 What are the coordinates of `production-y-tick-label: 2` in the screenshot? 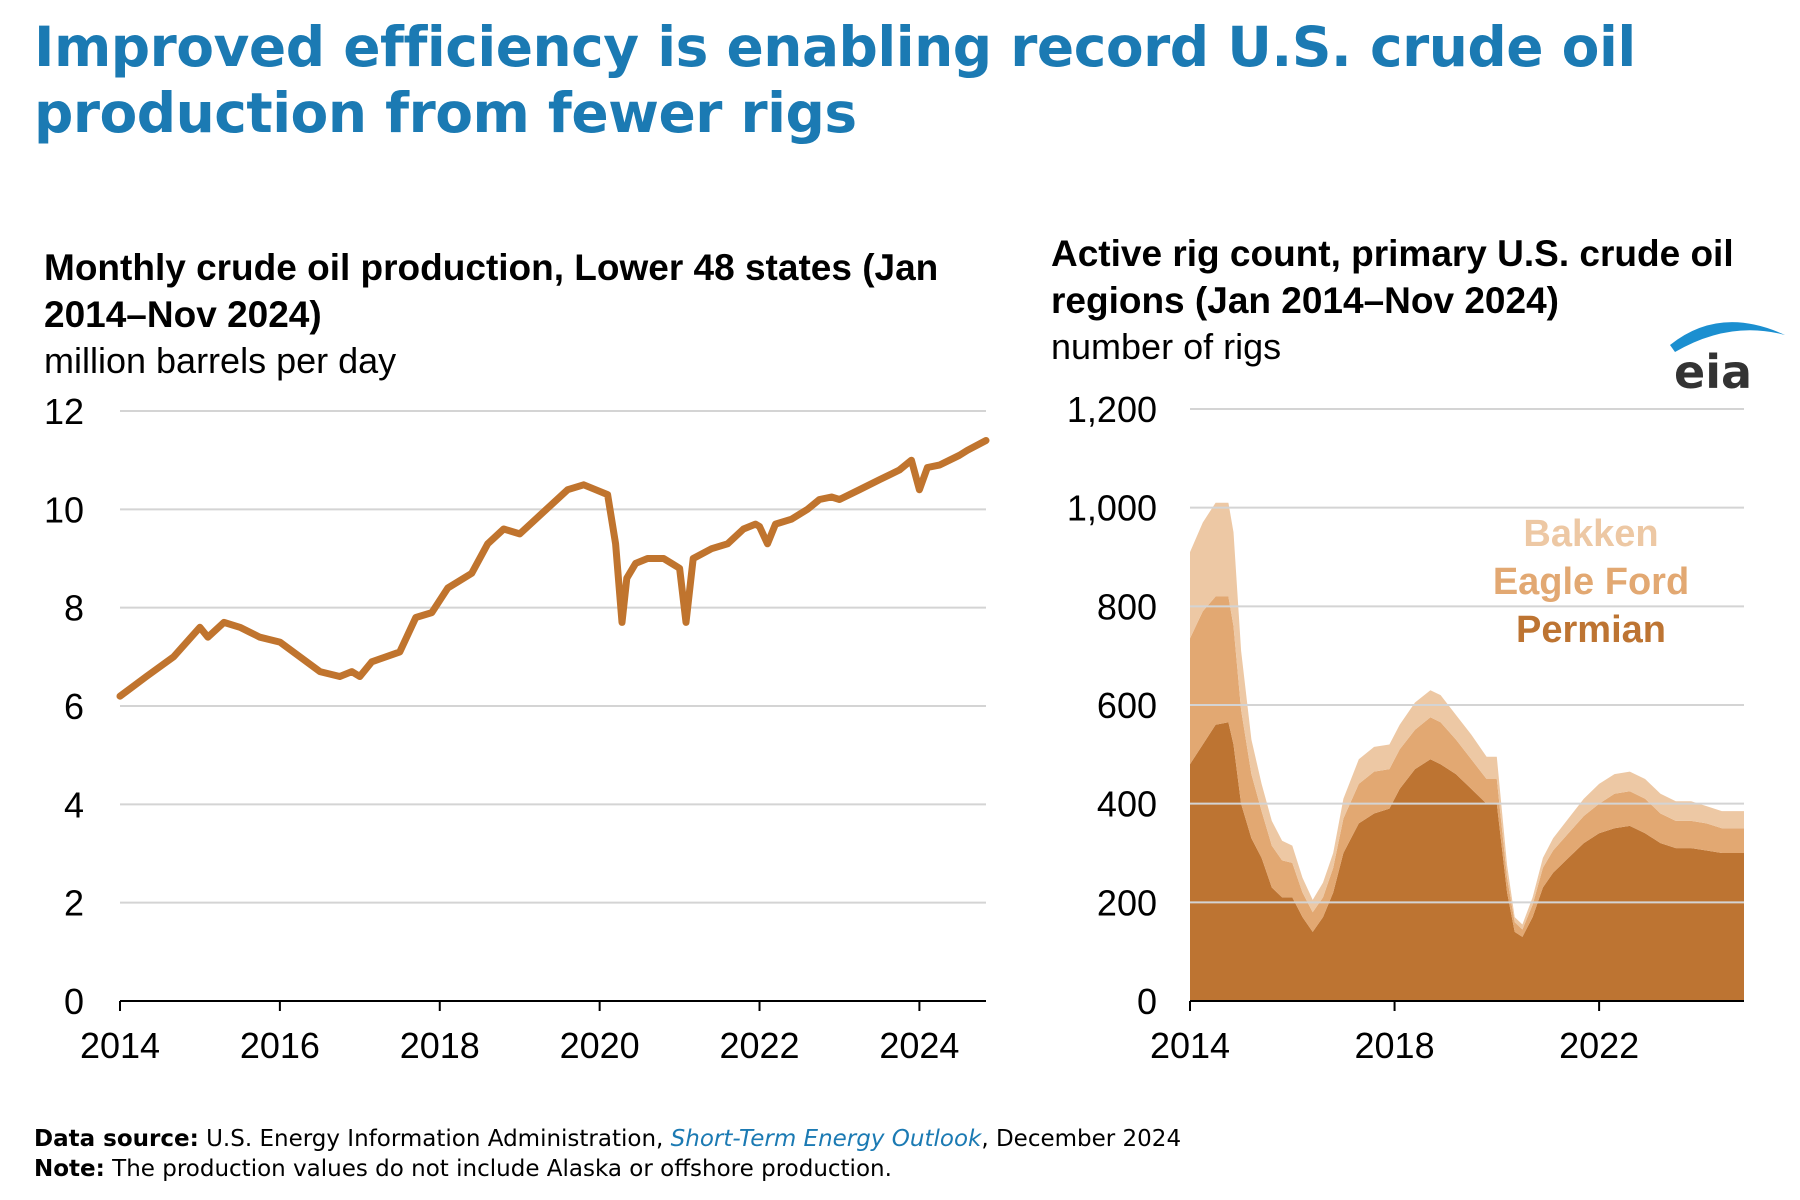 It's located at (74, 903).